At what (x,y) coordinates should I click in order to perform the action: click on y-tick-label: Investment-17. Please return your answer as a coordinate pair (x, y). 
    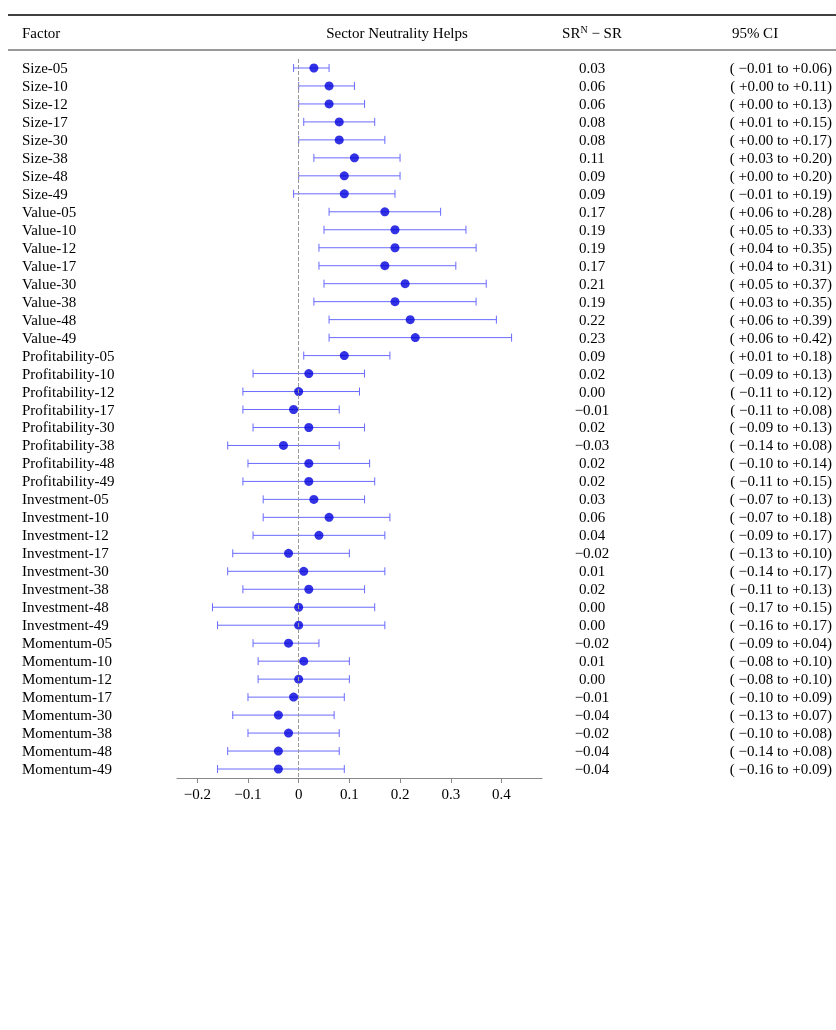
    Looking at the image, I should click on (66, 553).